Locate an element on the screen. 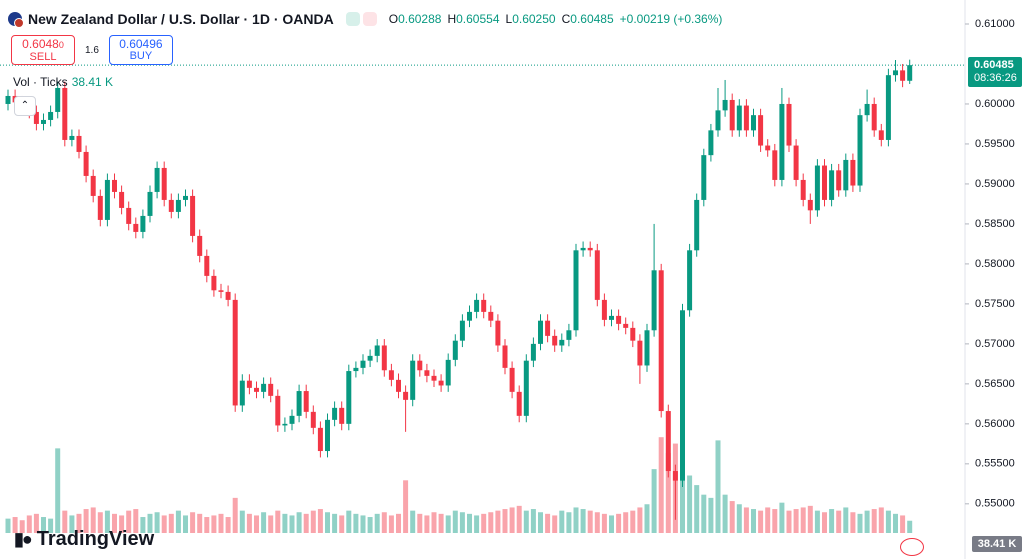 This screenshot has height=559, width=1024. y-tick-label: 0.58500 is located at coordinates (995, 224).